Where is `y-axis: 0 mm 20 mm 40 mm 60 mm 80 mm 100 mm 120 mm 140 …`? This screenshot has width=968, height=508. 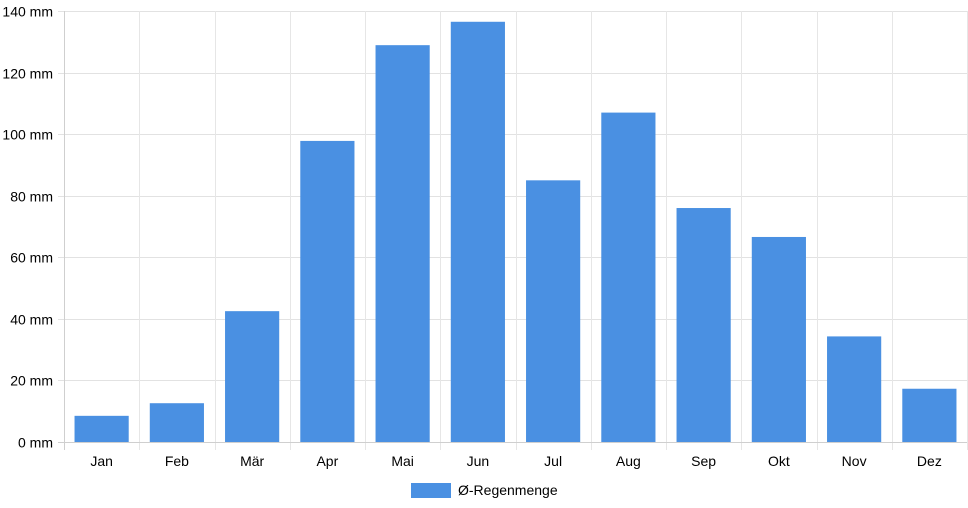
y-axis: 0 mm 20 mm 40 mm 60 mm 80 mm 100 mm 120 mm 140 … is located at coordinates (27, 227).